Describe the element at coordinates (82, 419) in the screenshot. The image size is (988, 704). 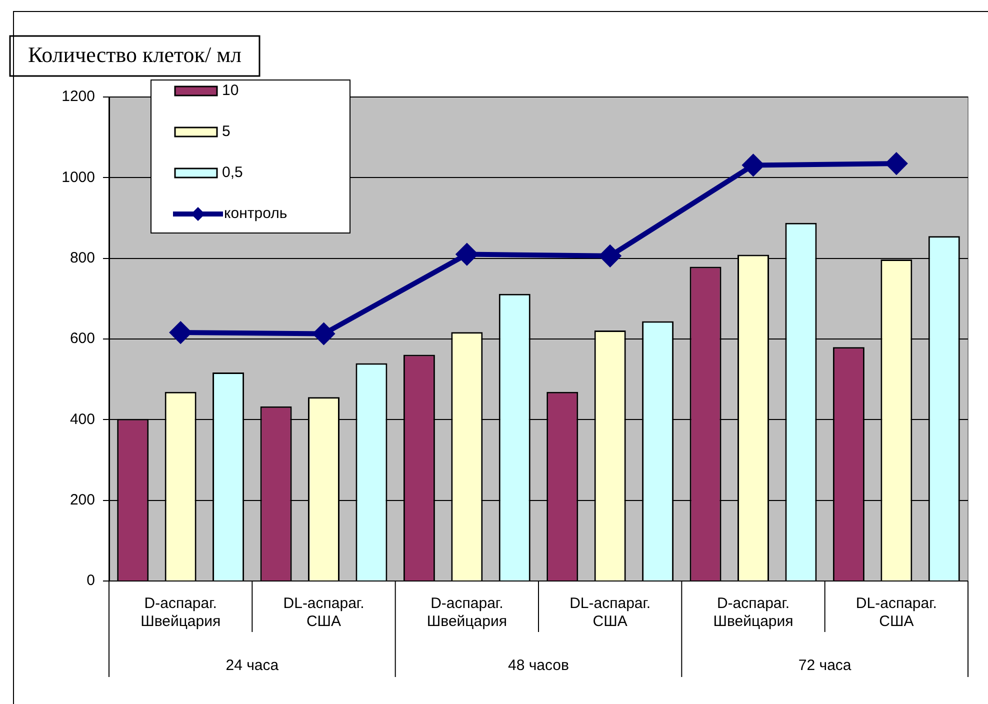
I see `y-tick-label: 400` at that location.